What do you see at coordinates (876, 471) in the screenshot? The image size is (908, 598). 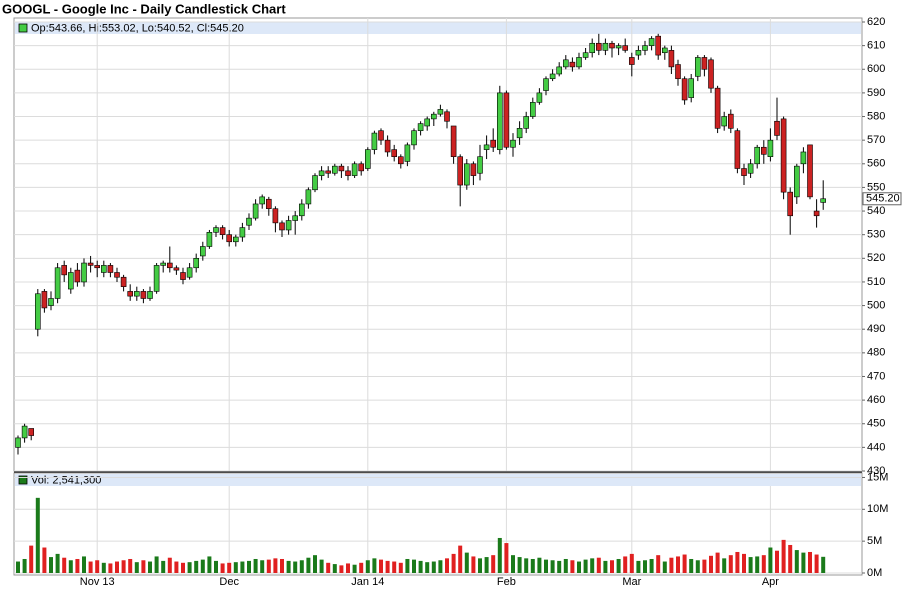 I see `y-tick-label: 430` at bounding box center [876, 471].